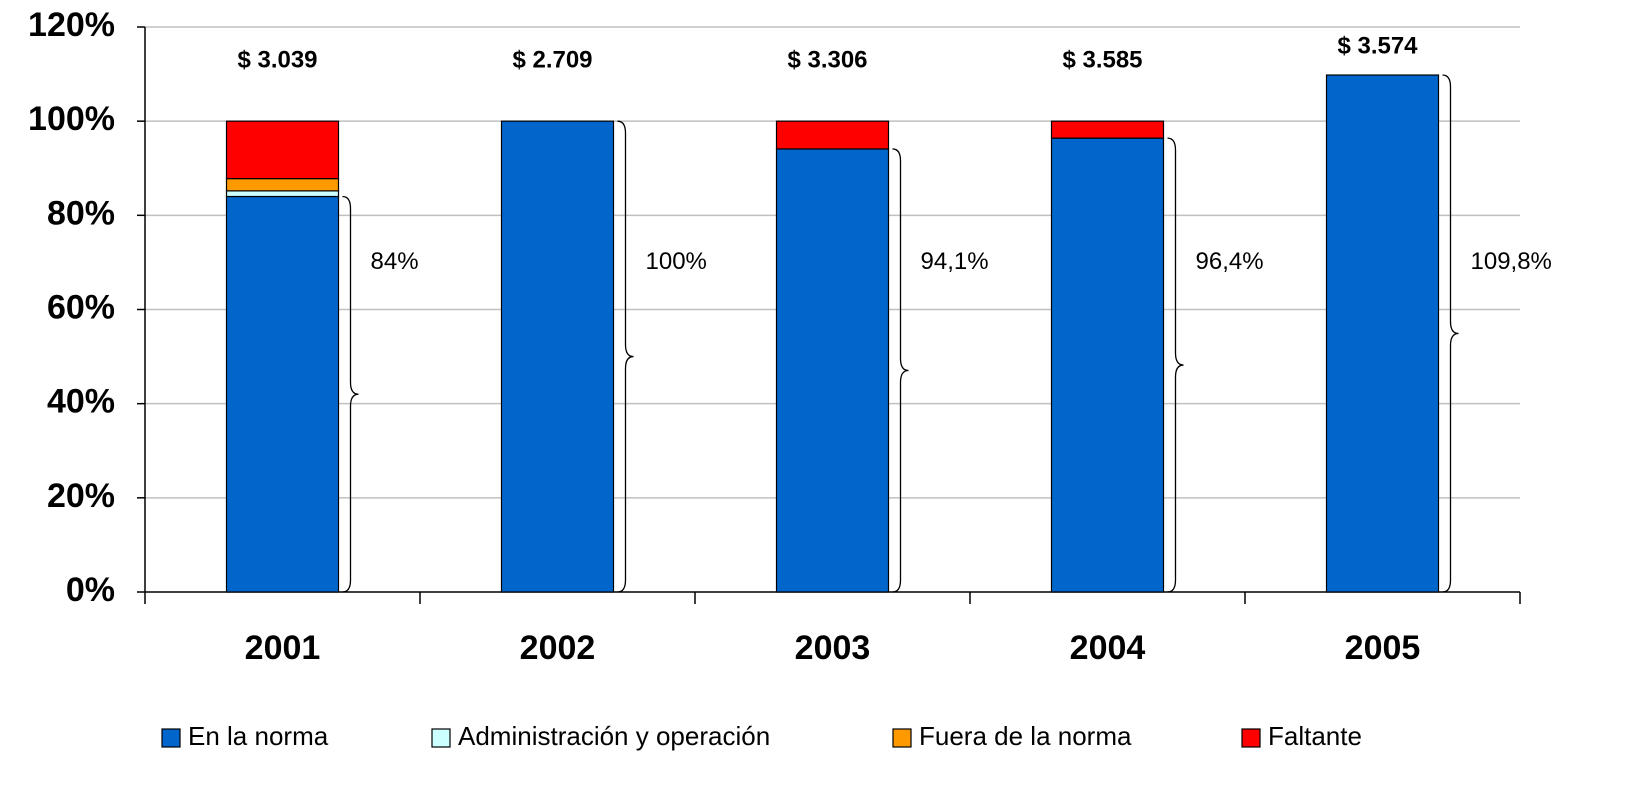 The height and width of the screenshot is (789, 1645). I want to click on value-label: 109,8%, so click(1511, 261).